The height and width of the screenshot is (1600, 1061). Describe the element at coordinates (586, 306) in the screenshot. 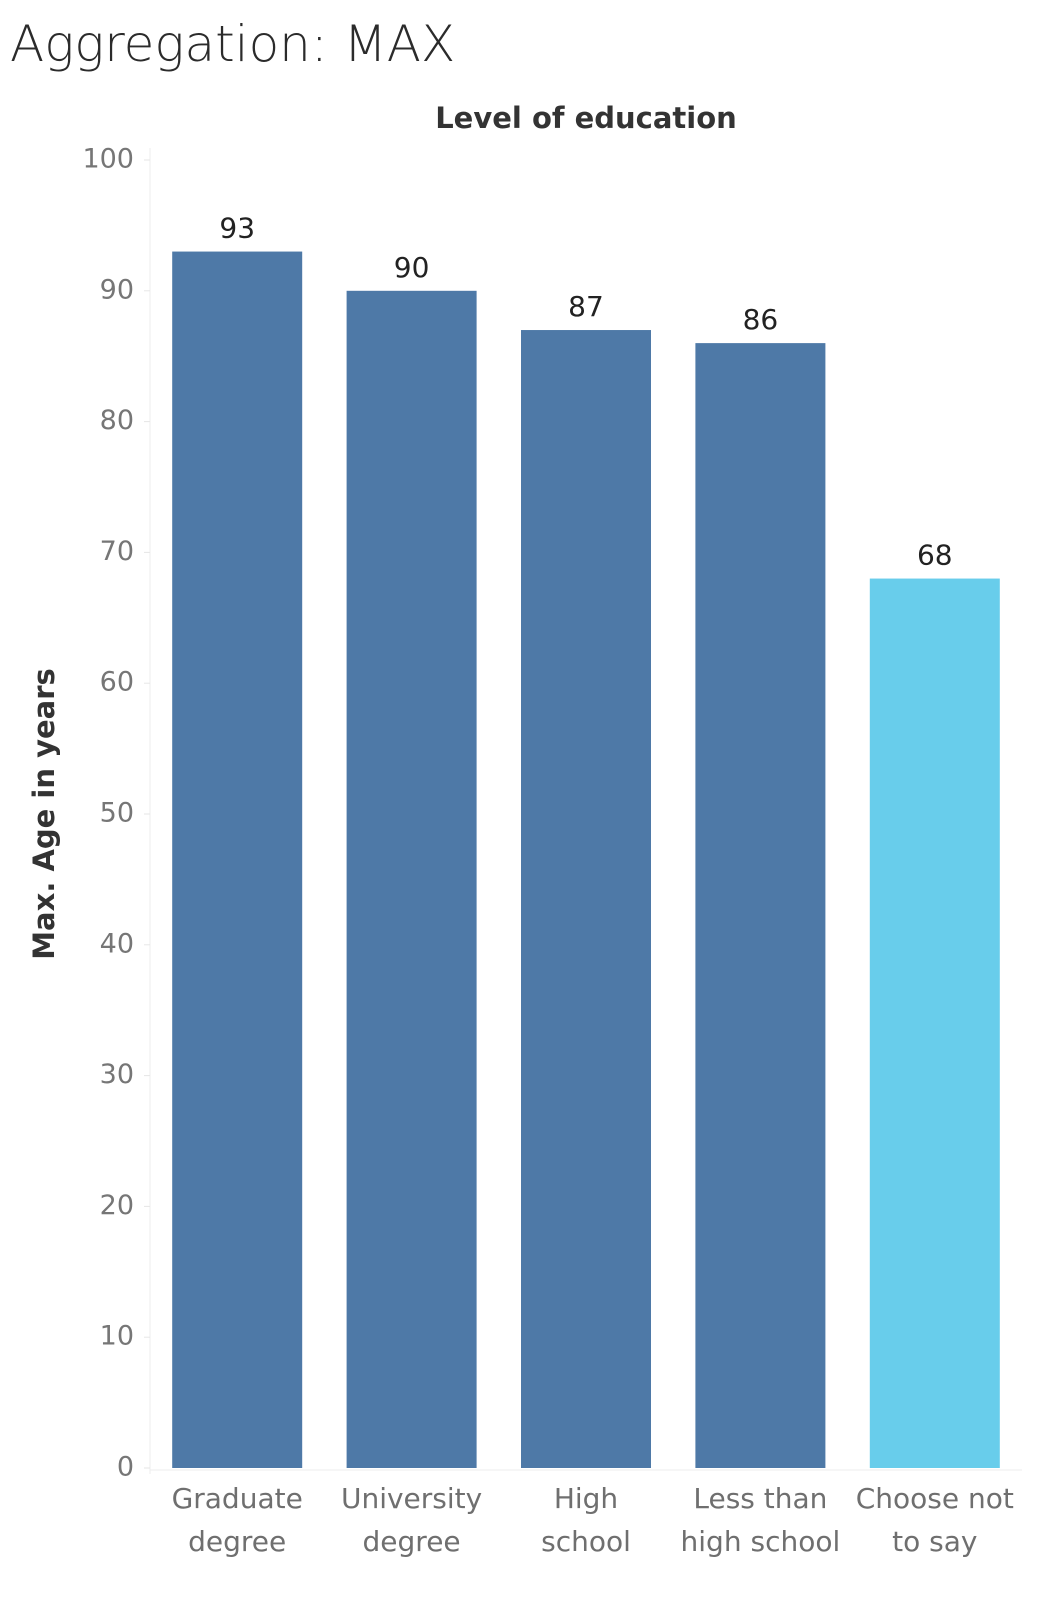

I see `bar-value-label: 87` at that location.